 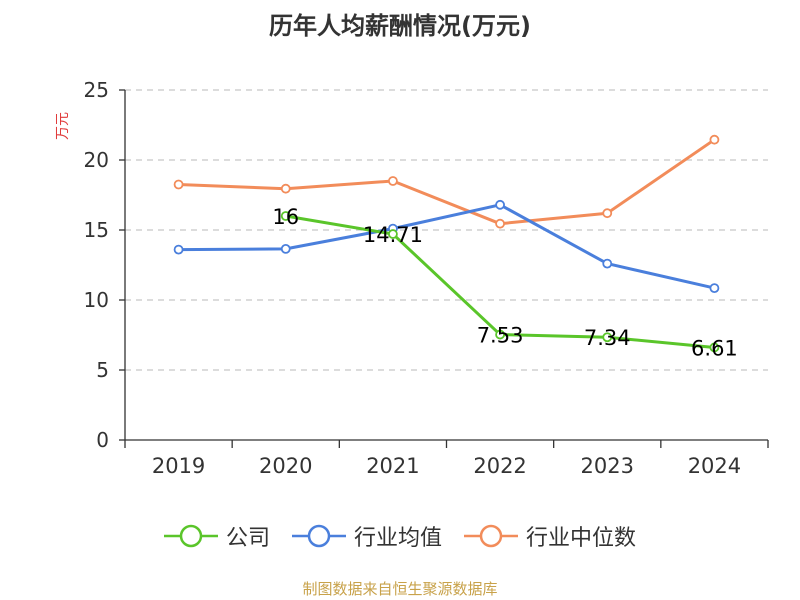 I want to click on legend-label-industry-median: 行业中位数, so click(x=581, y=538).